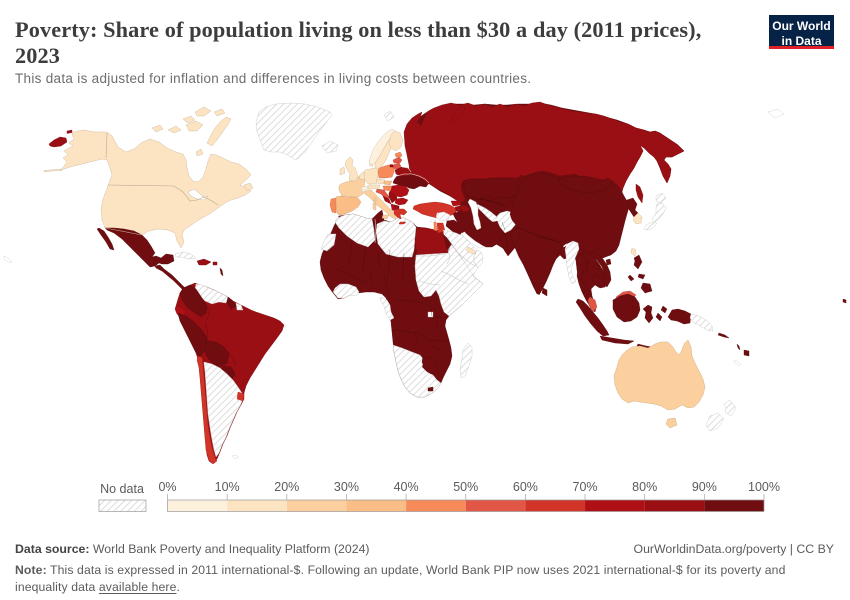 The height and width of the screenshot is (600, 850). I want to click on svg-text: 40%, so click(406, 487).